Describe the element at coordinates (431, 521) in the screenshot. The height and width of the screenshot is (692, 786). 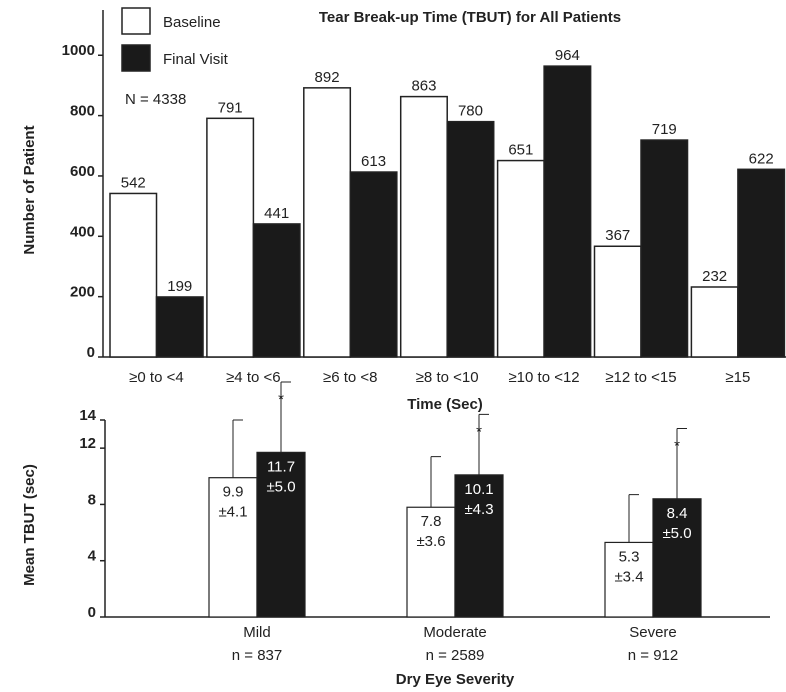
I see `value-label: 7.8` at that location.